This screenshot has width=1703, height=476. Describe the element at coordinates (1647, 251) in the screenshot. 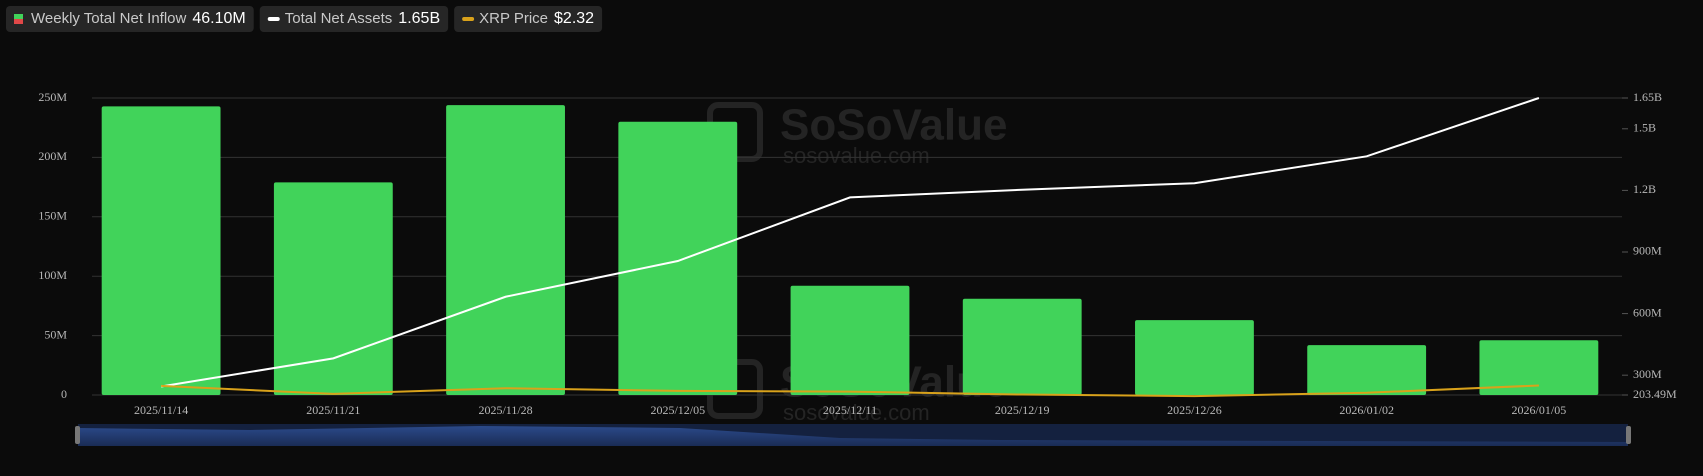

I see `y2-tick-label: 900M` at that location.